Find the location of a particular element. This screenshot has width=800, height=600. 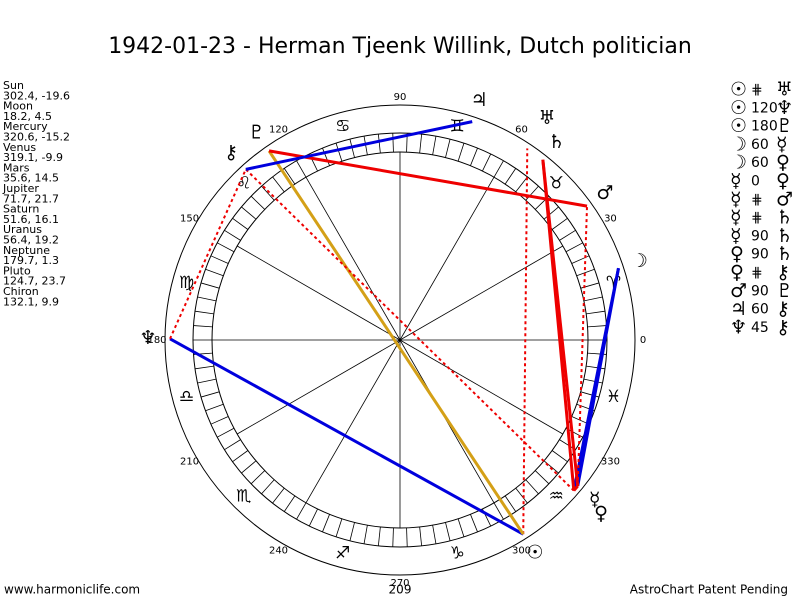

planet-glyph: ♄ is located at coordinates (556, 142).